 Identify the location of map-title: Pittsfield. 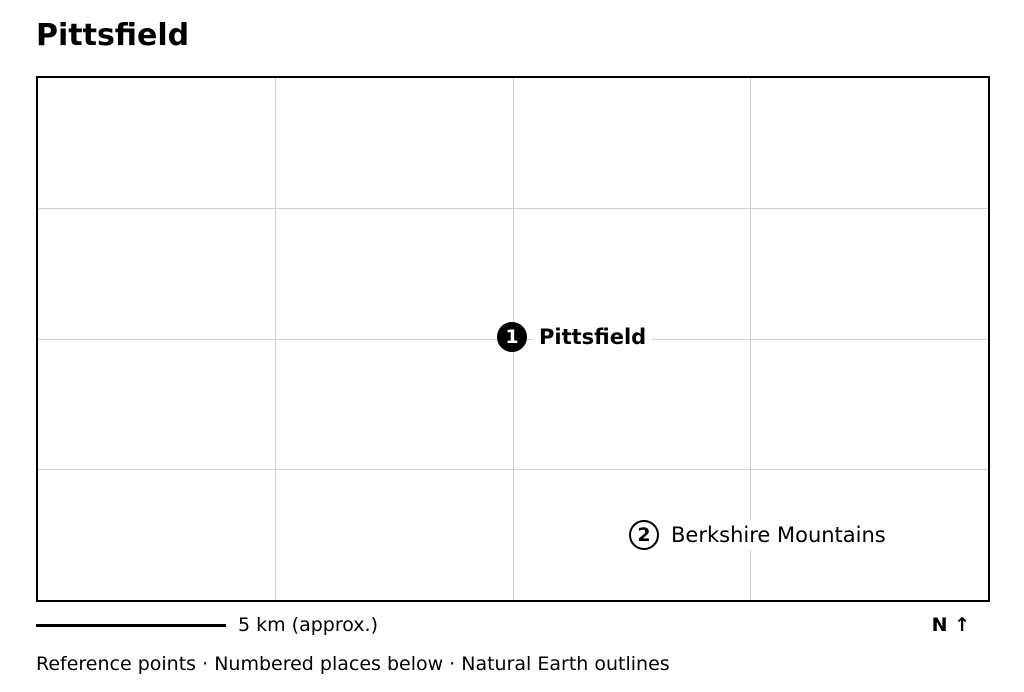
(113, 35).